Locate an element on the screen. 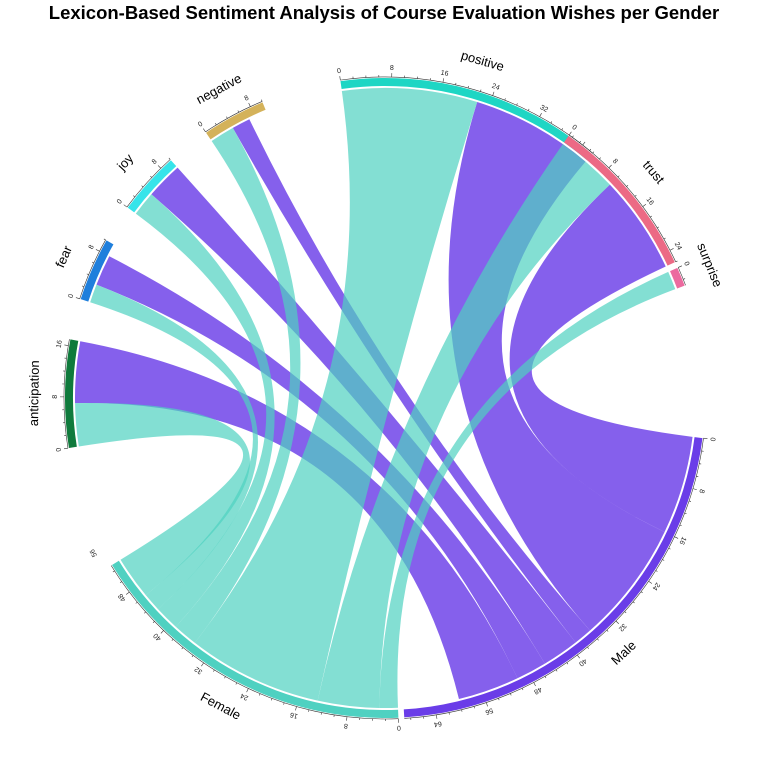  sector-label-joy: joy is located at coordinates (124, 161).